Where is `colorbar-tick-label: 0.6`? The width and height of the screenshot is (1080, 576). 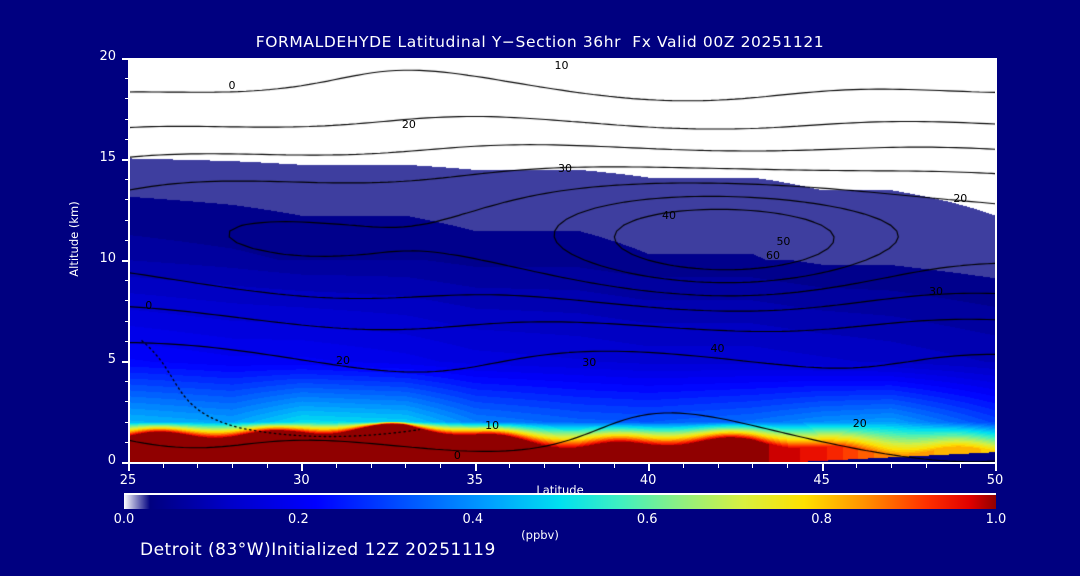 colorbar-tick-label: 0.6 is located at coordinates (647, 519).